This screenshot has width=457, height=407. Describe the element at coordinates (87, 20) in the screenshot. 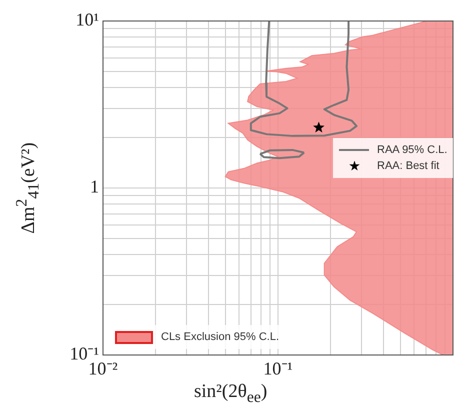

I see `y-tick-label: 10¹` at that location.